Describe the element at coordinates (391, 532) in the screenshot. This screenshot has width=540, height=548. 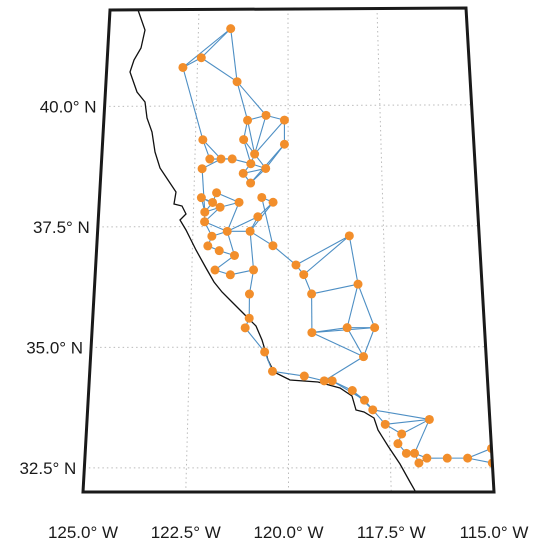
I see `lon-label: 117.5° W` at that location.